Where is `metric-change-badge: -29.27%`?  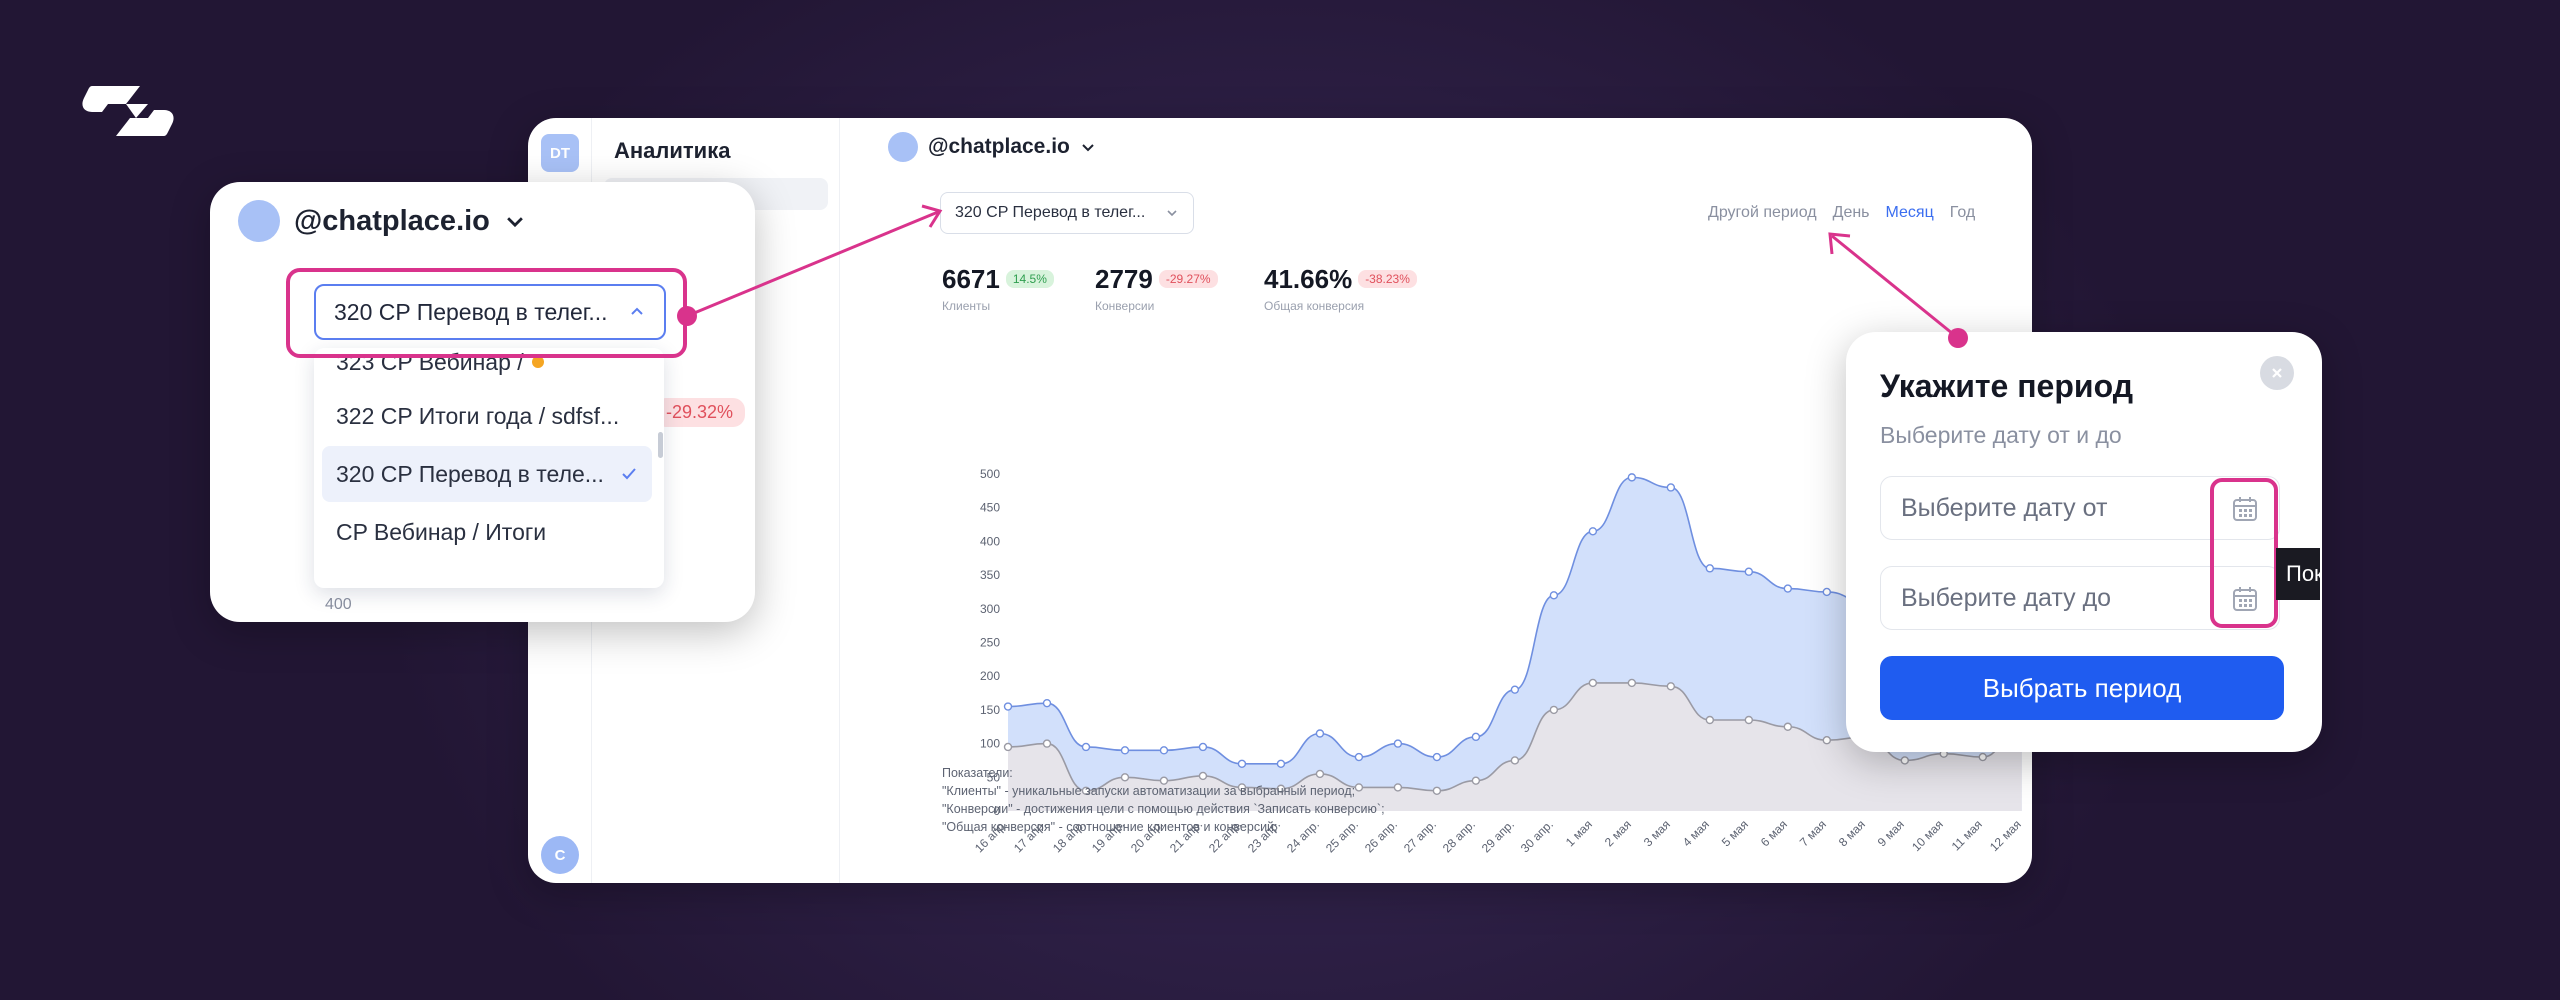 metric-change-badge: -29.27% is located at coordinates (1188, 279).